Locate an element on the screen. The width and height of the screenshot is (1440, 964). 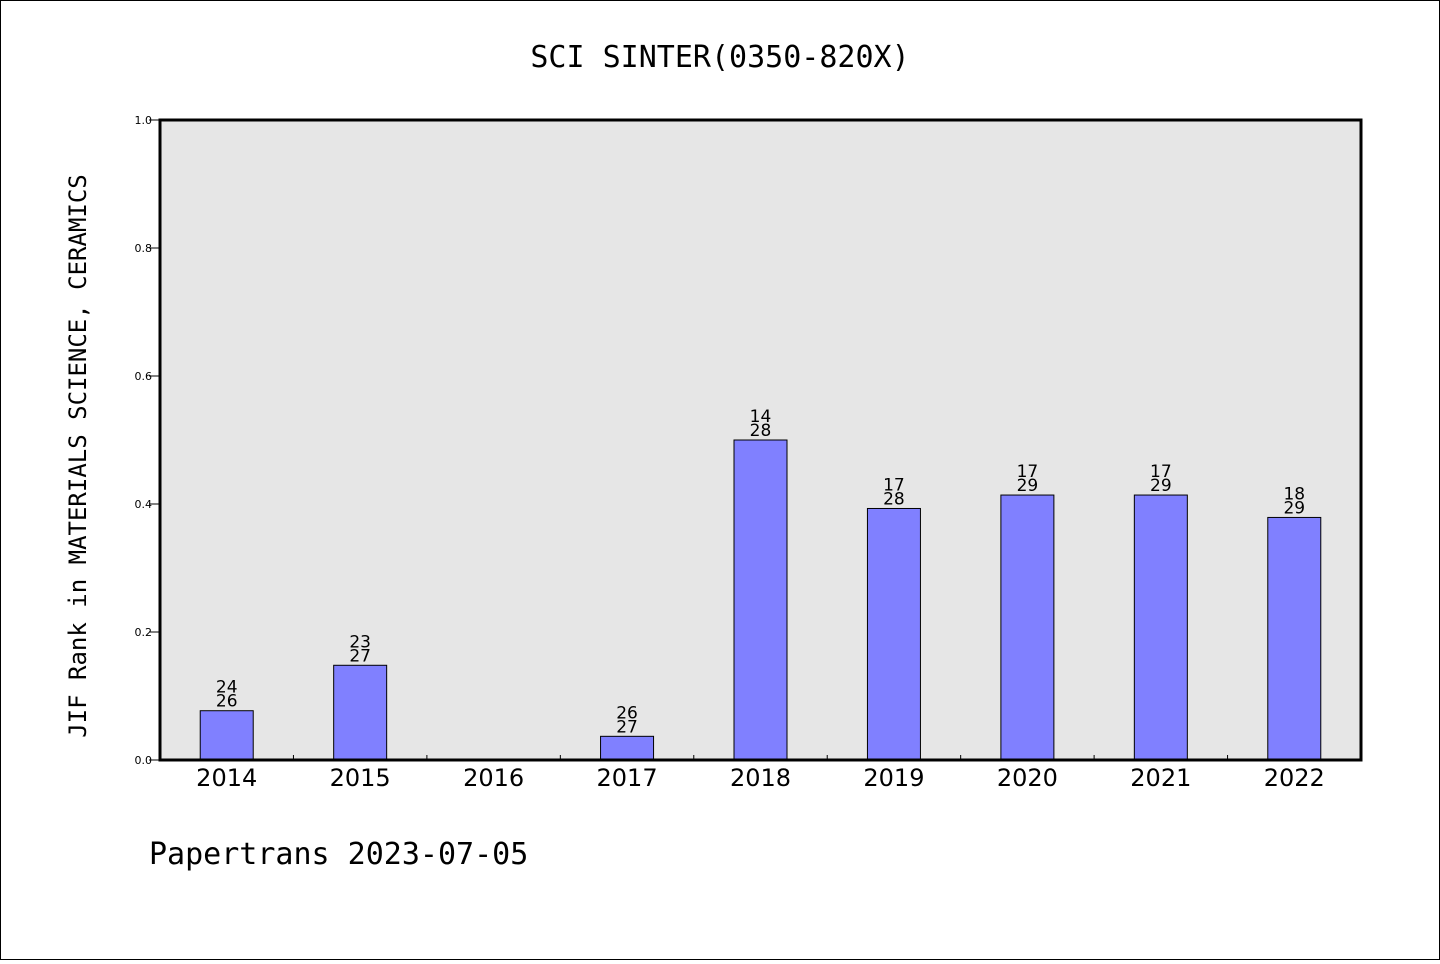
bar-2020 is located at coordinates (1027, 627).